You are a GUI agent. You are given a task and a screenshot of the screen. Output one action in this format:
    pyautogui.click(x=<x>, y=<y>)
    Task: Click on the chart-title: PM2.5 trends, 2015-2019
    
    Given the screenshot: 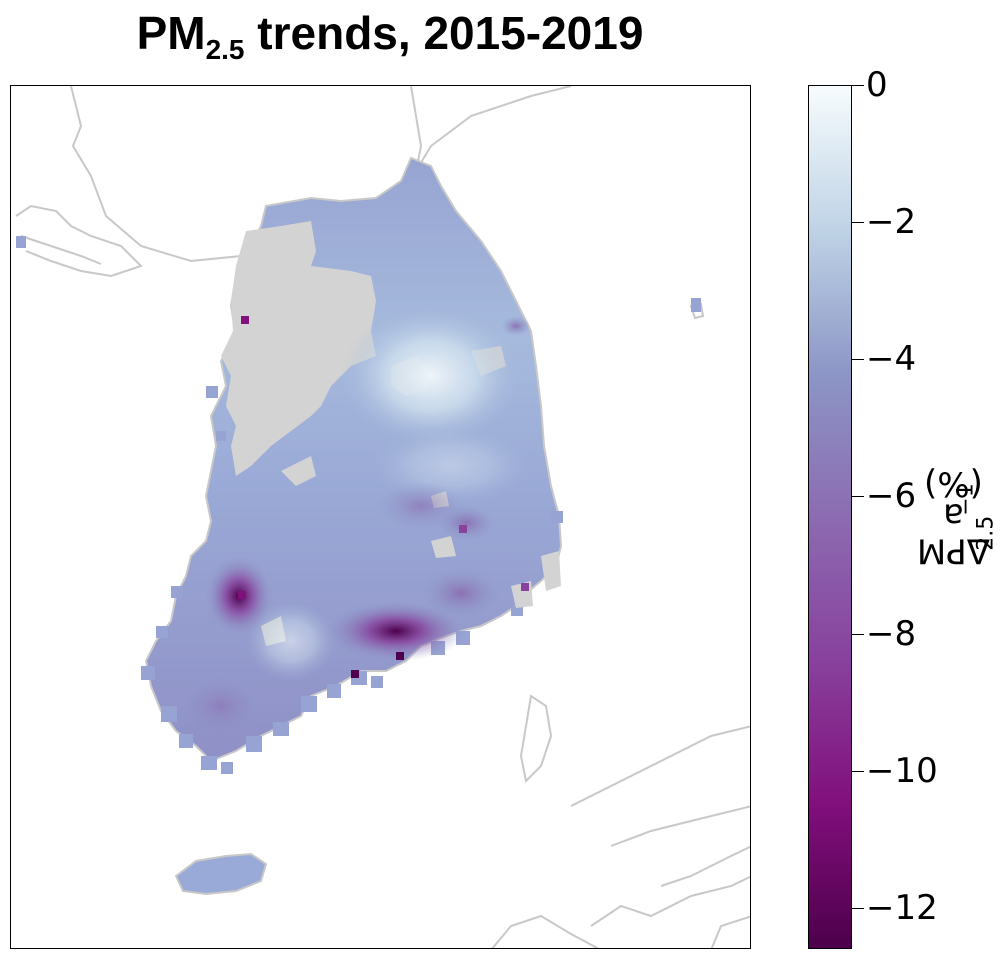 What is the action you would take?
    pyautogui.click(x=390, y=36)
    